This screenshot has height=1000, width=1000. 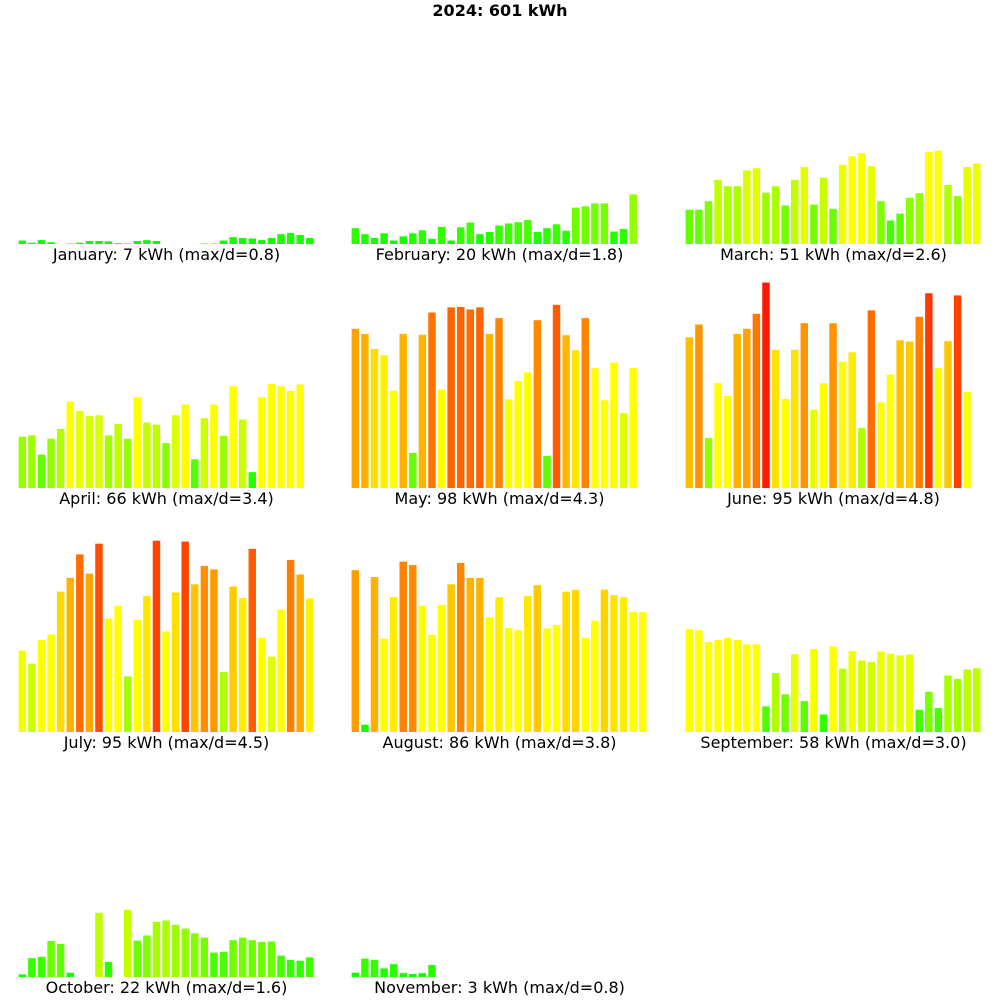 What do you see at coordinates (833, 254) in the screenshot?
I see `month-label: March: 51 kWh (max/d=2.6)` at bounding box center [833, 254].